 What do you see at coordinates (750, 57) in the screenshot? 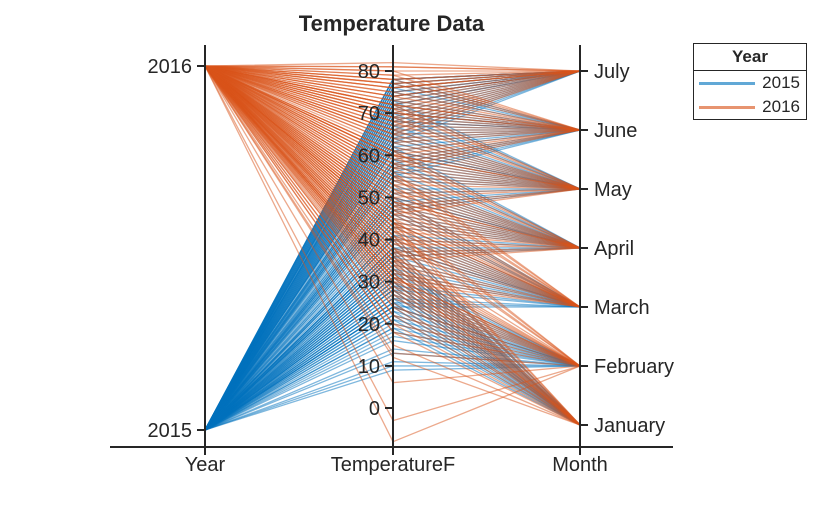
I see `legend-title: Year` at bounding box center [750, 57].